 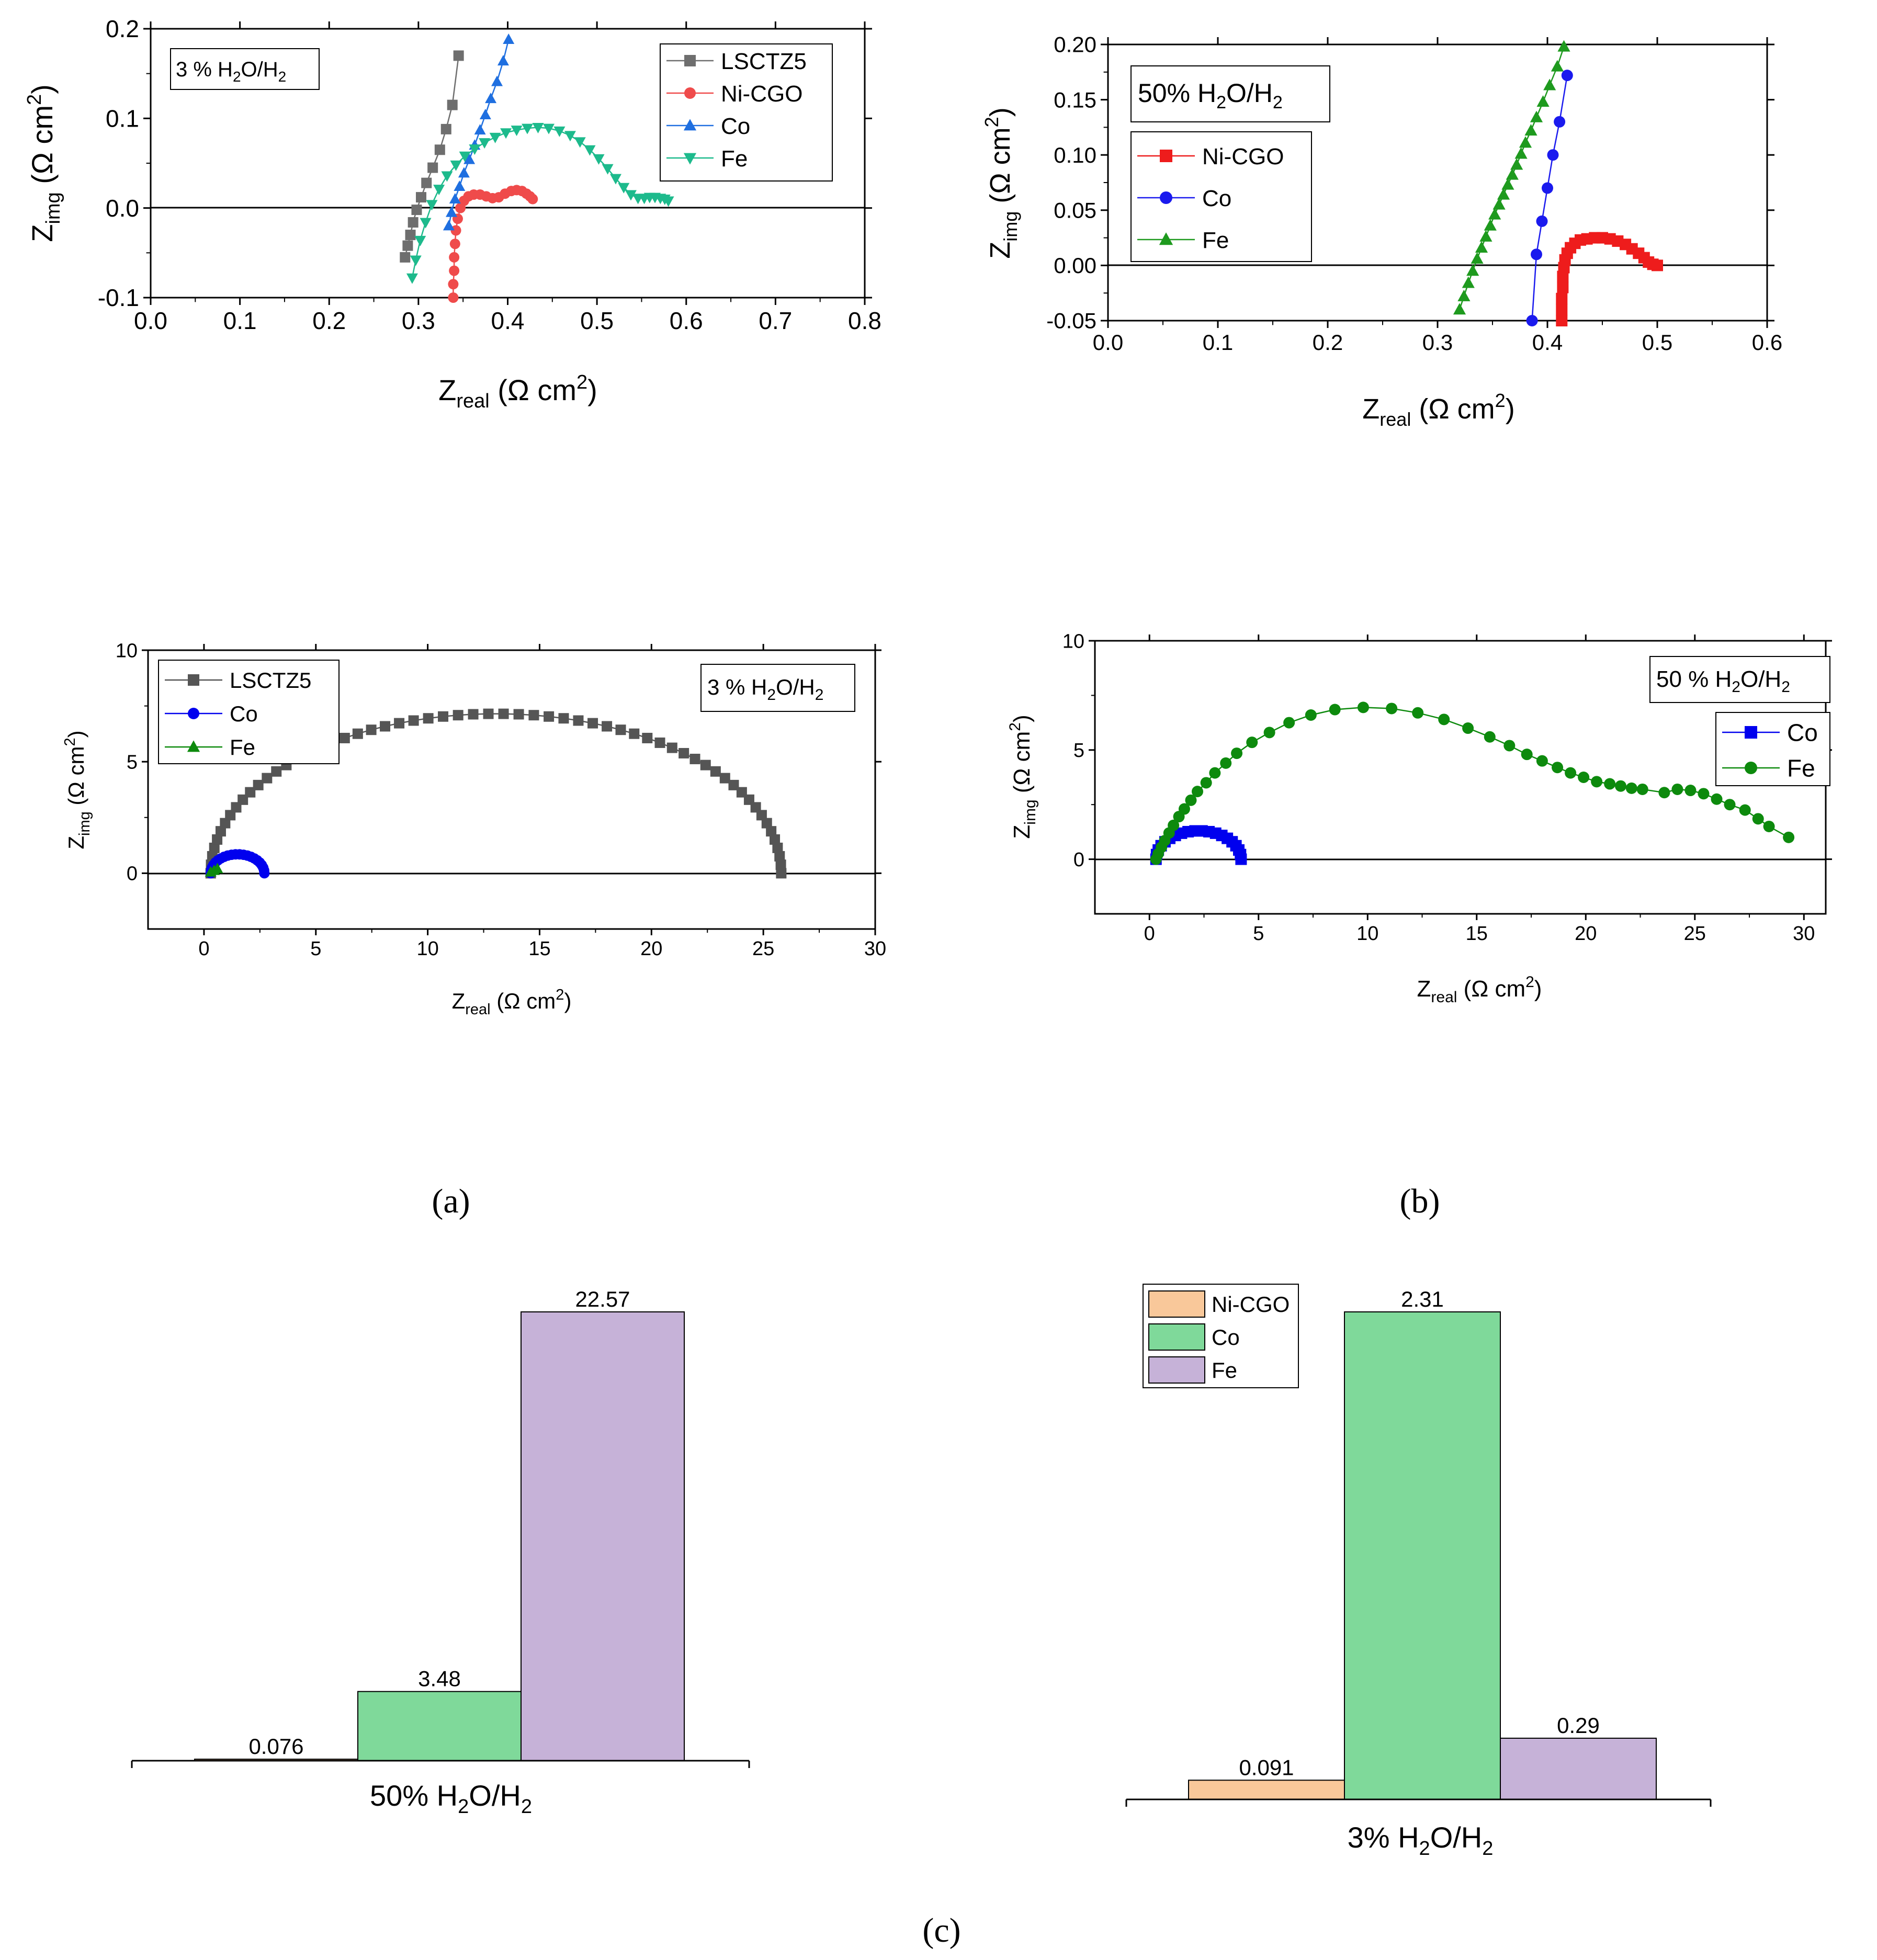 What do you see at coordinates (451, 1799) in the screenshot?
I see `x-axis-title: 50% H2O/H2` at bounding box center [451, 1799].